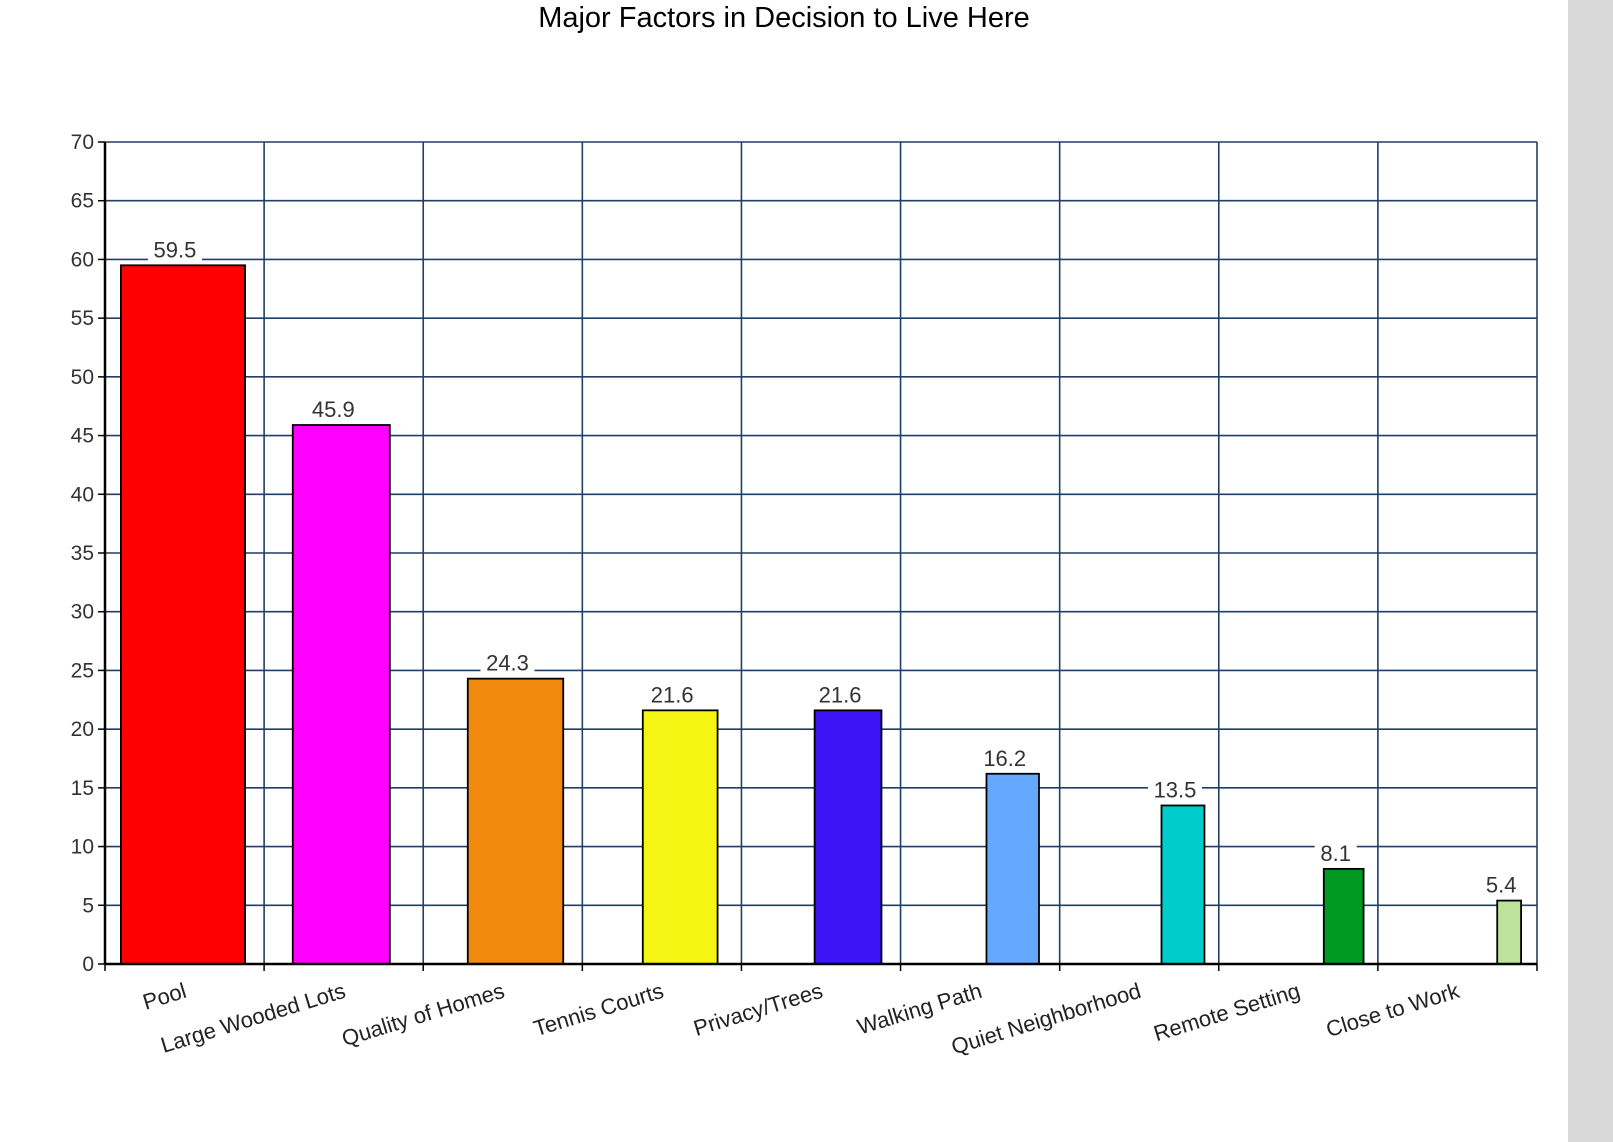  Describe the element at coordinates (88, 964) in the screenshot. I see `y-tick-label: 0` at that location.